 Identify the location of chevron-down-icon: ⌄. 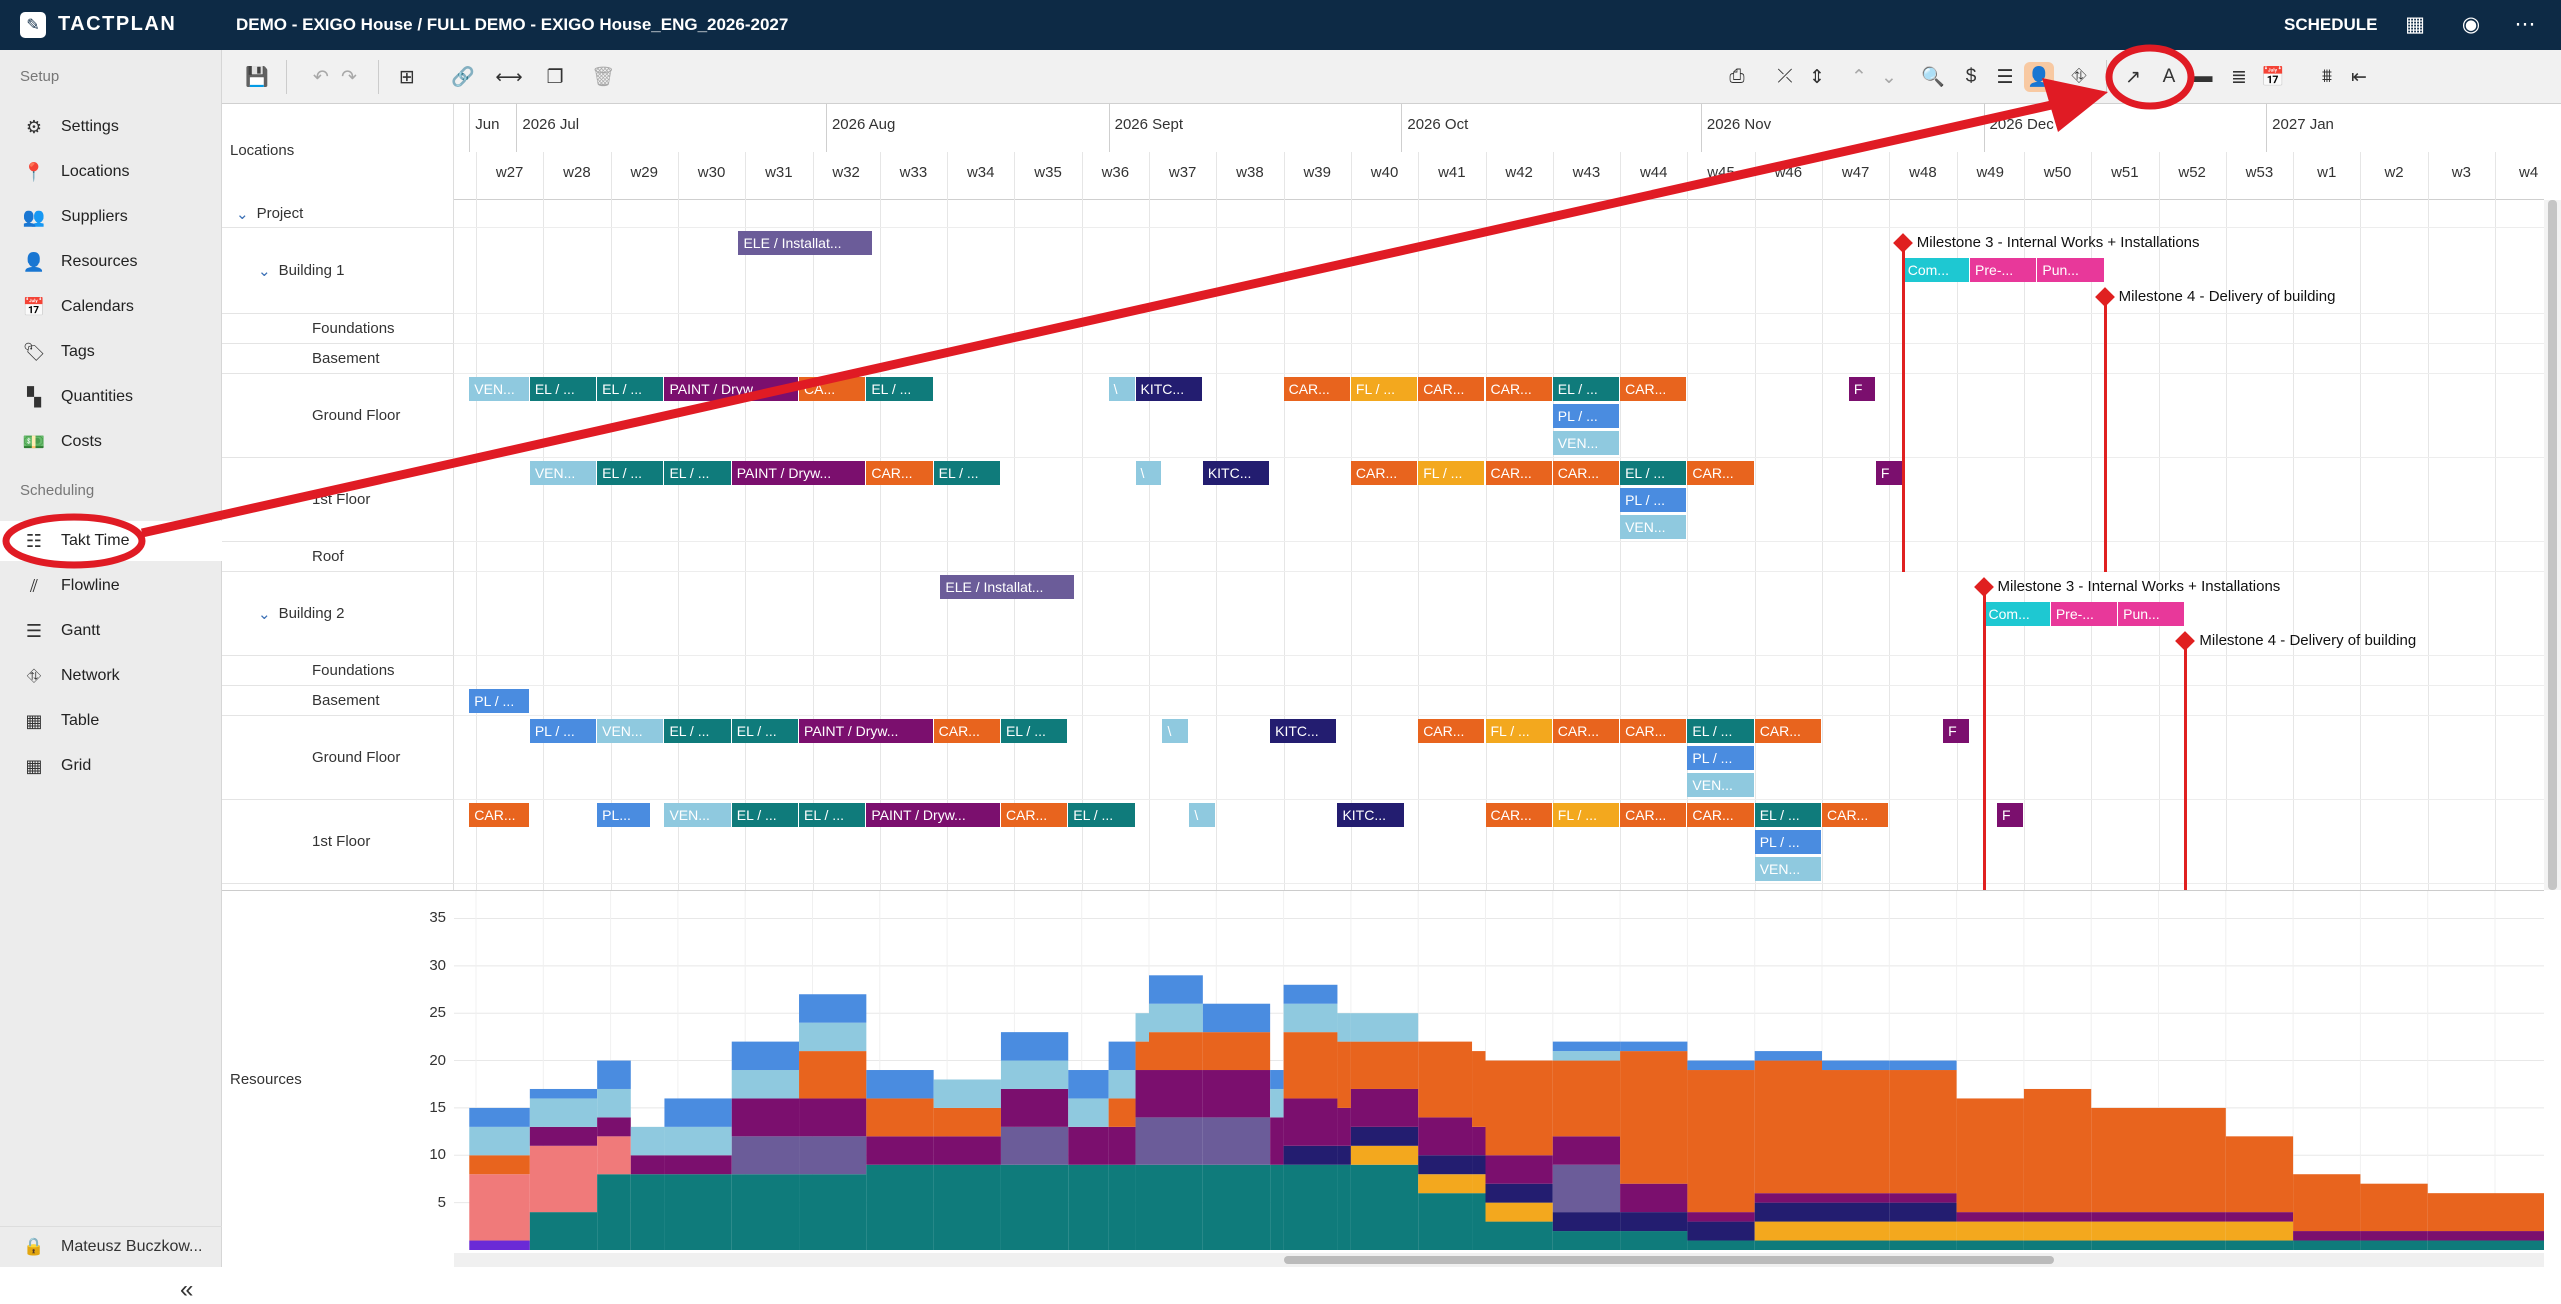
(242, 214).